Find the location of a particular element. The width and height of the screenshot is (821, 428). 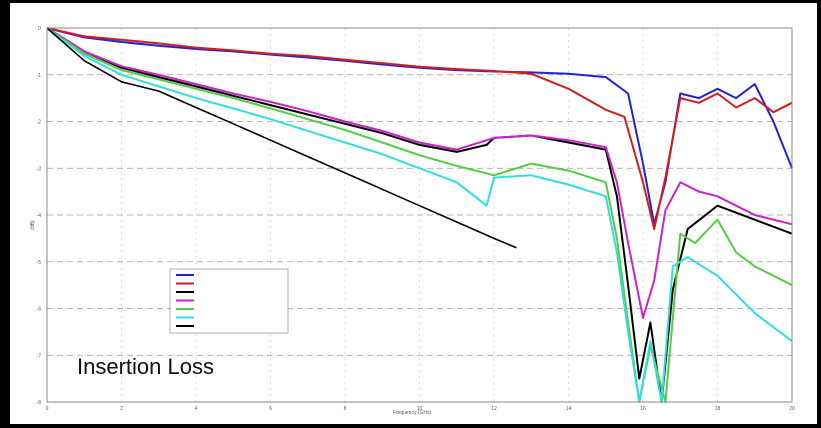

legend is located at coordinates (229, 301).